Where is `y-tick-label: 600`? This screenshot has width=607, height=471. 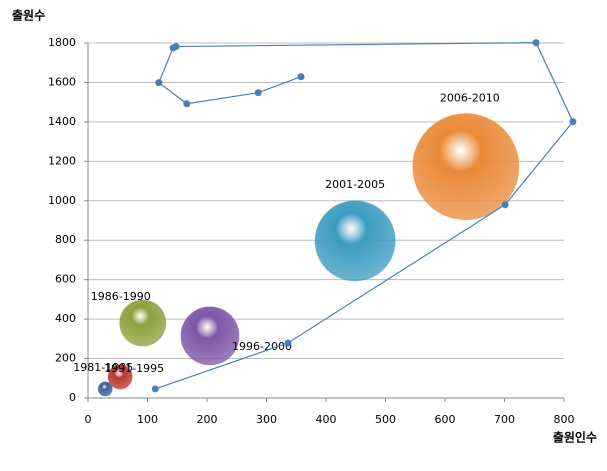
y-tick-label: 600 is located at coordinates (65, 279).